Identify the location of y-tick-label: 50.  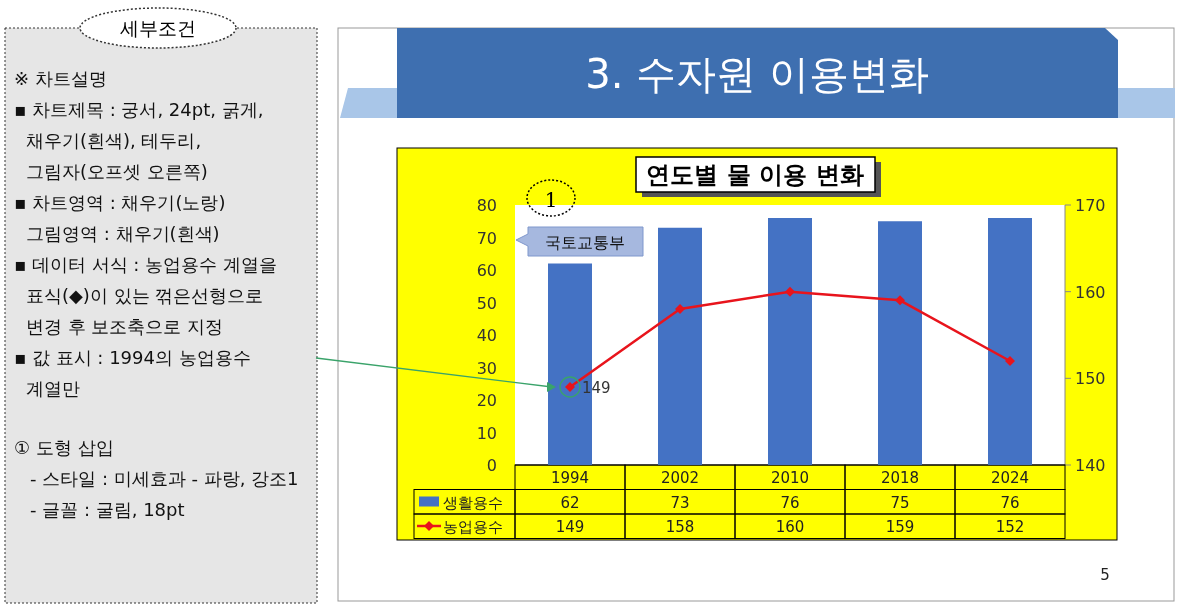
(486, 303).